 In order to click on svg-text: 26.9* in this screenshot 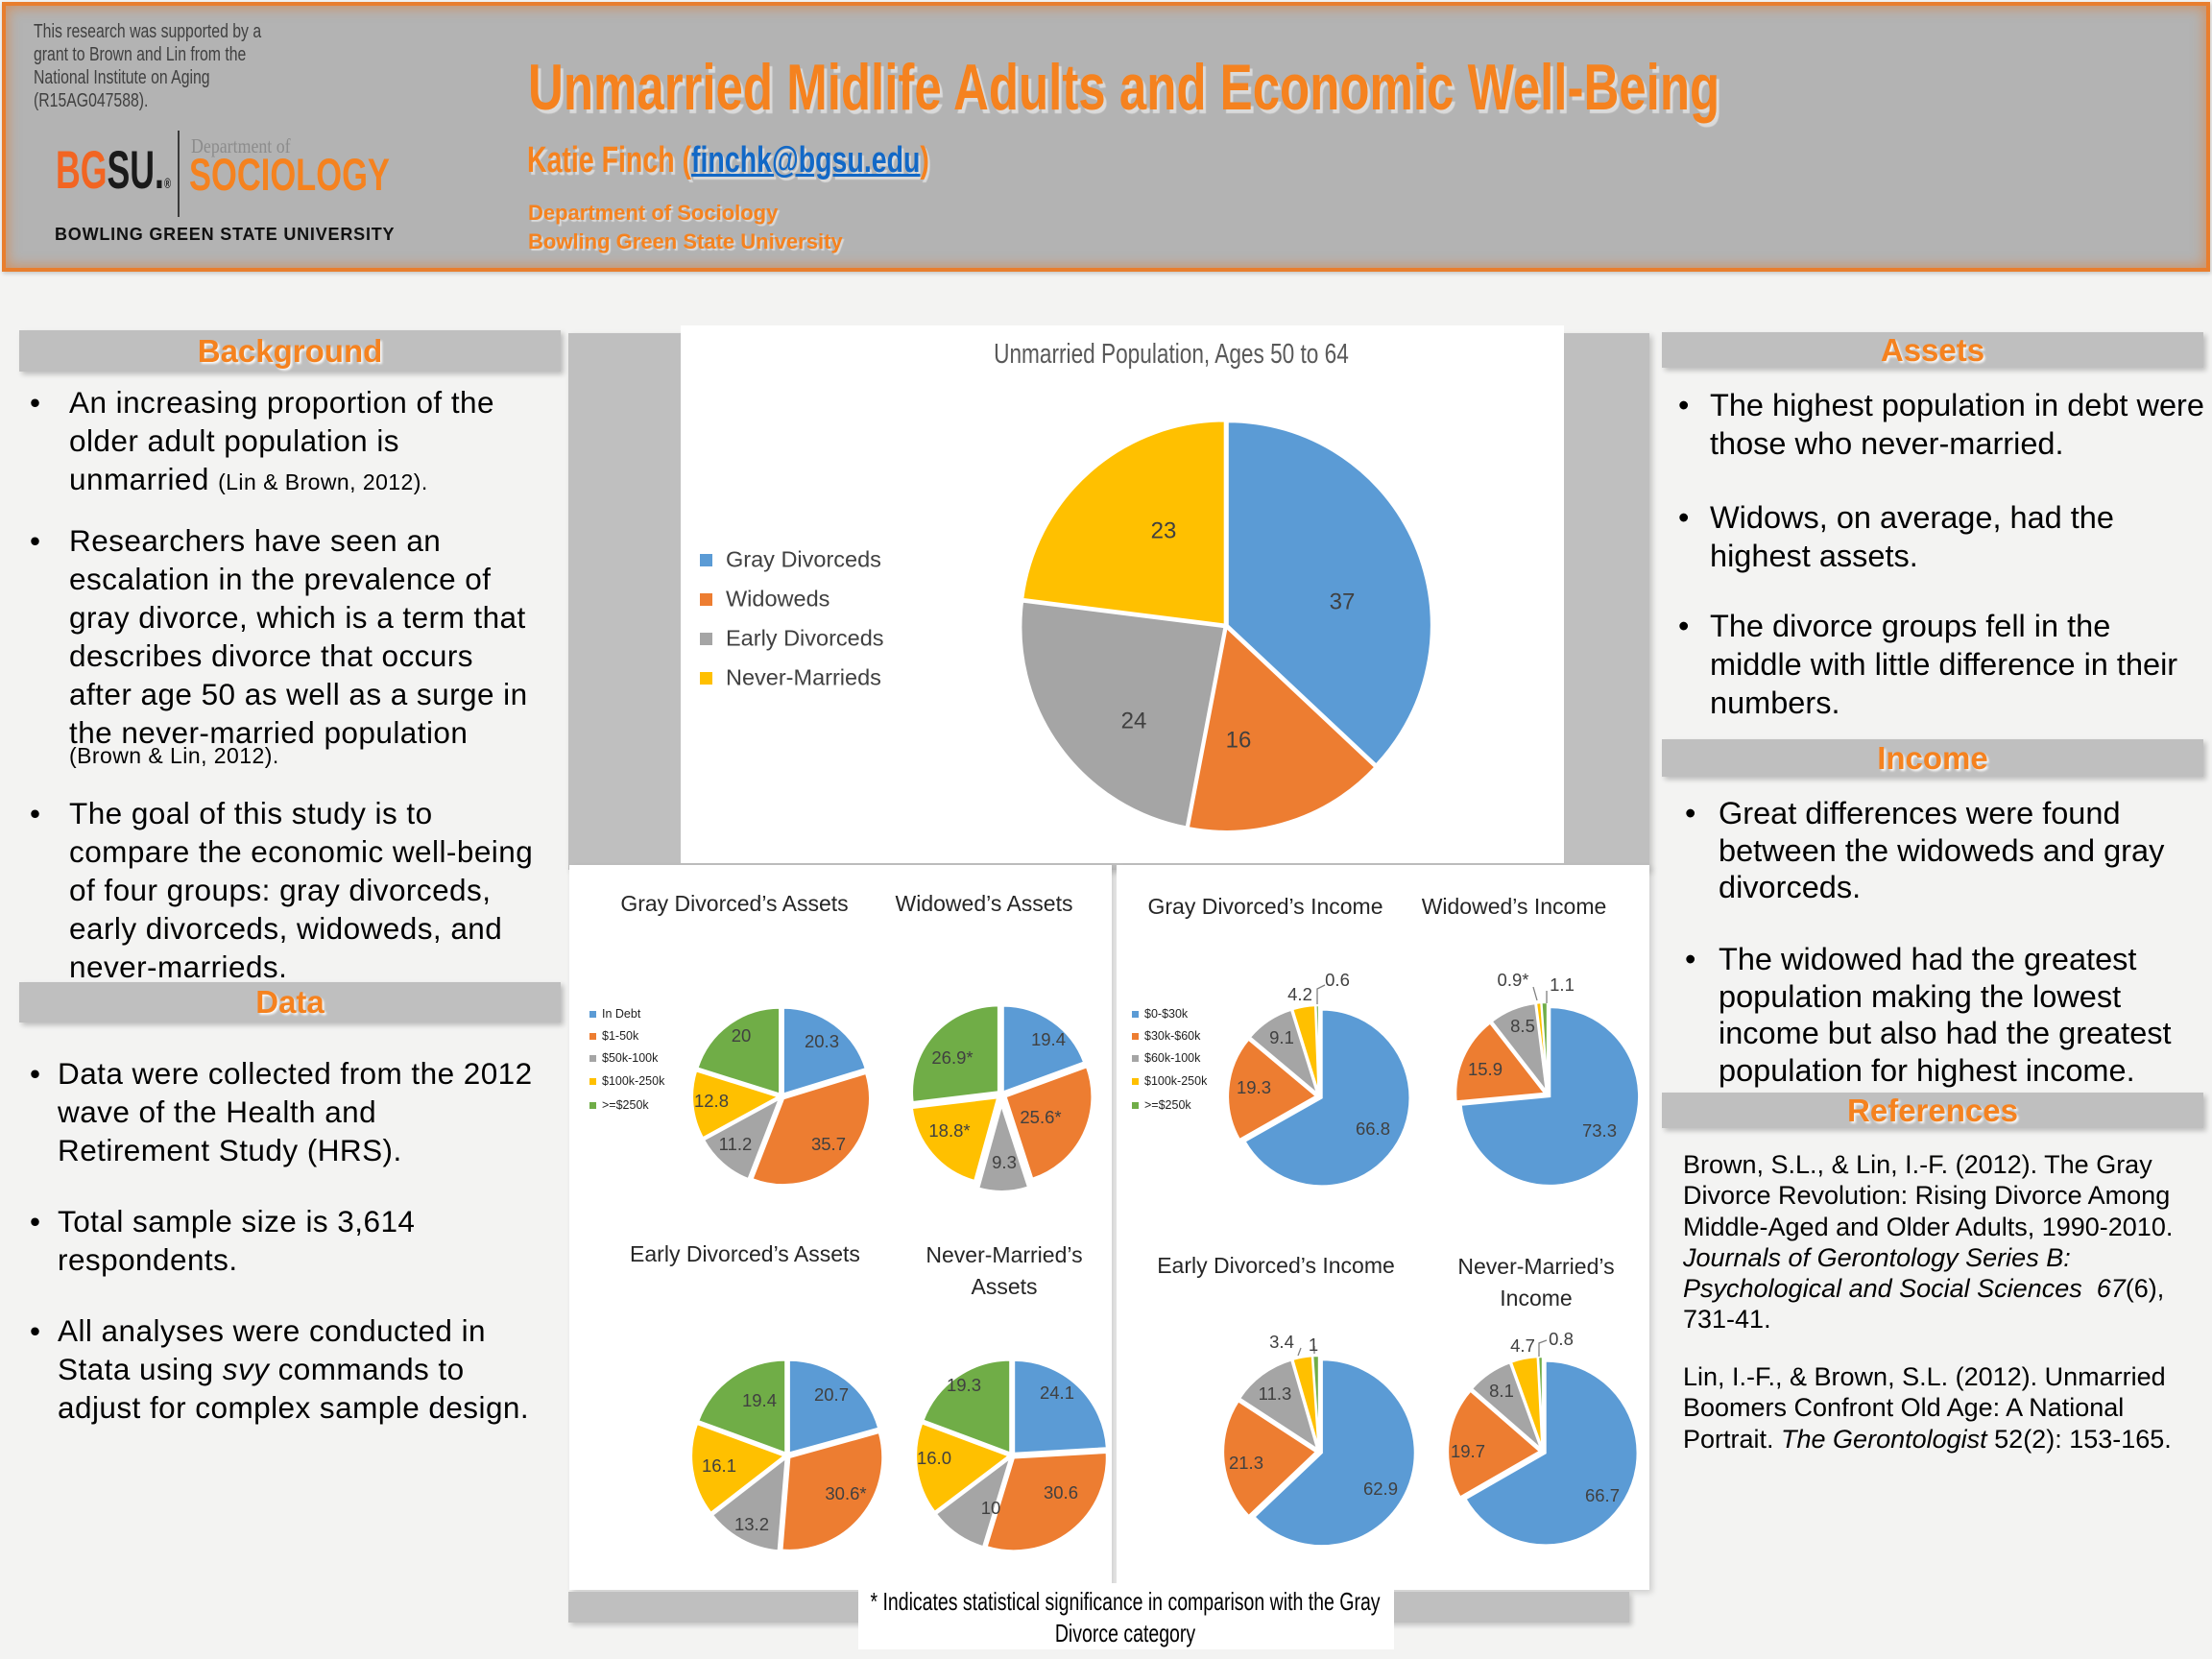, I will do `click(952, 1057)`.